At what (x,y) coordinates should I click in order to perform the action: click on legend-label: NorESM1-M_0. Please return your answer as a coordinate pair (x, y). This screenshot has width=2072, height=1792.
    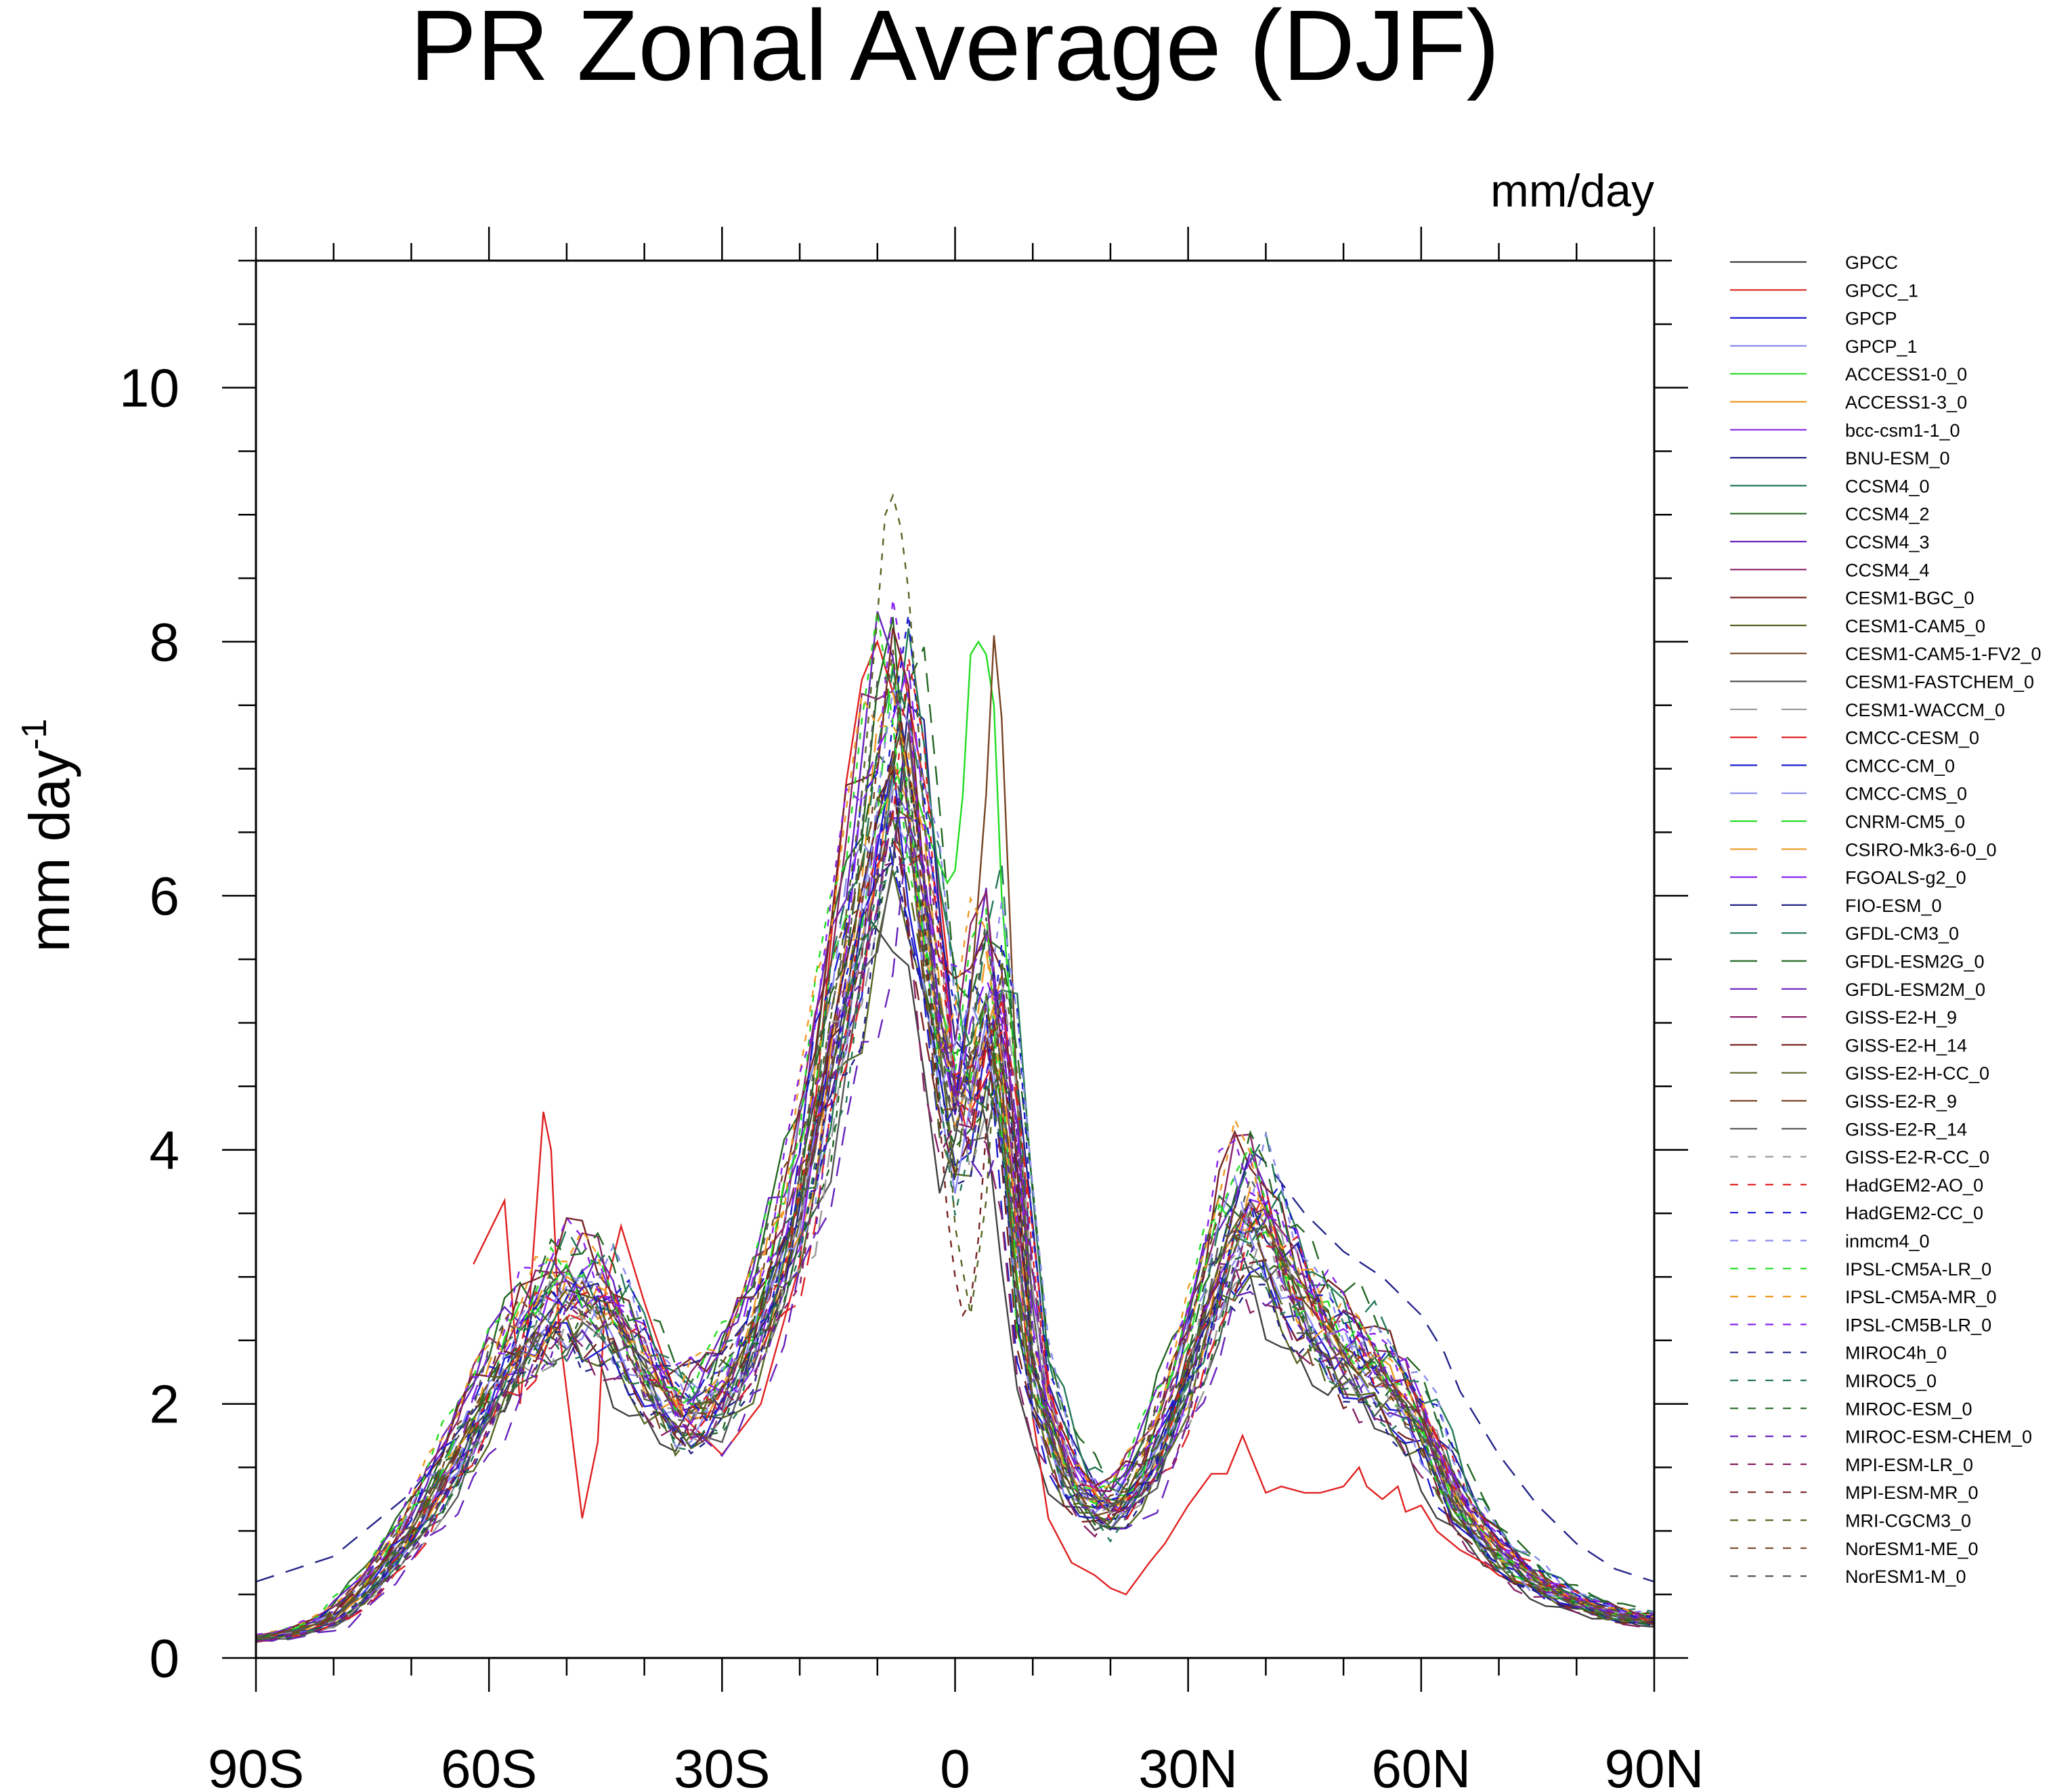
    Looking at the image, I should click on (1906, 1577).